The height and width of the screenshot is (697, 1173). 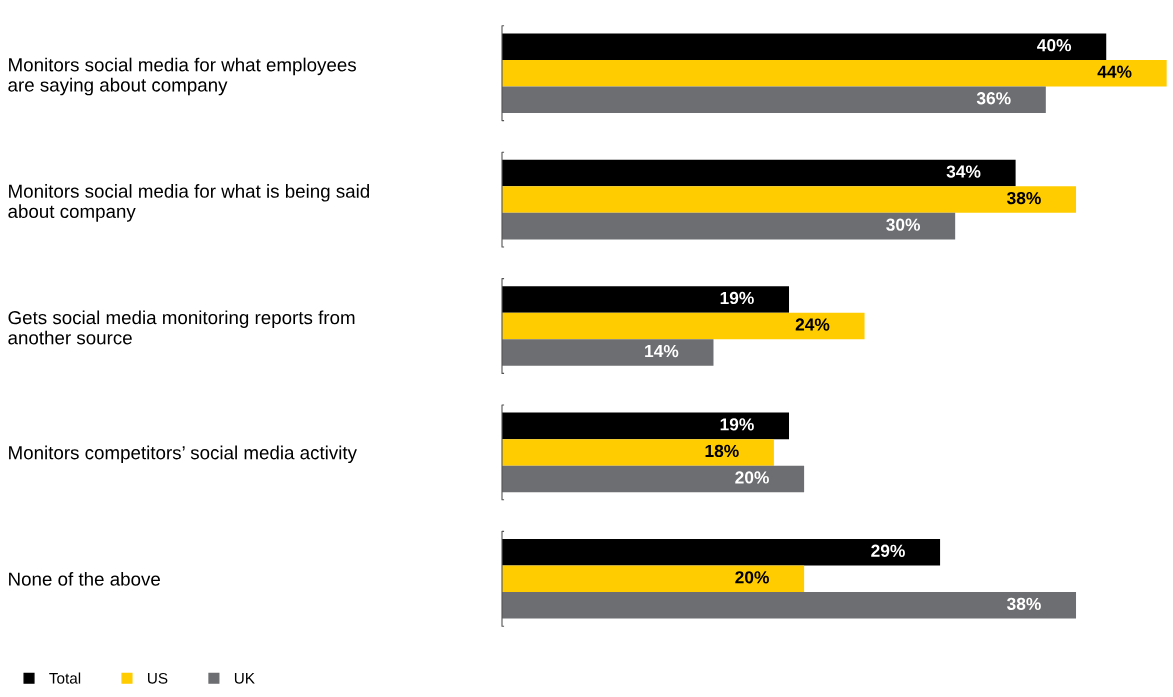 I want to click on data-label: 14%, so click(x=662, y=351).